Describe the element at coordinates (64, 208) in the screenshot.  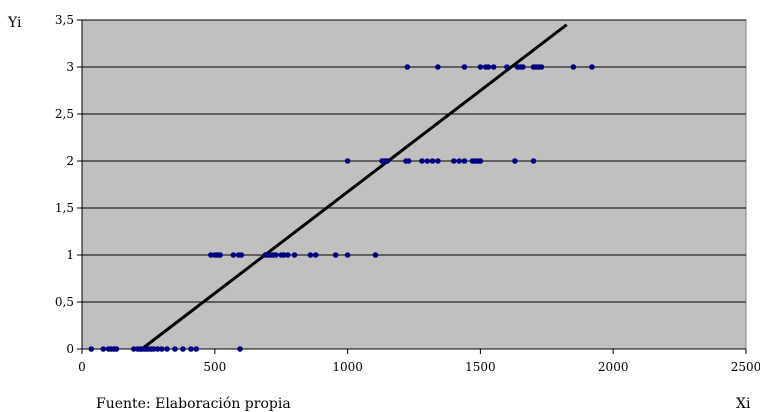
I see `y-tick-label: 1,5` at that location.